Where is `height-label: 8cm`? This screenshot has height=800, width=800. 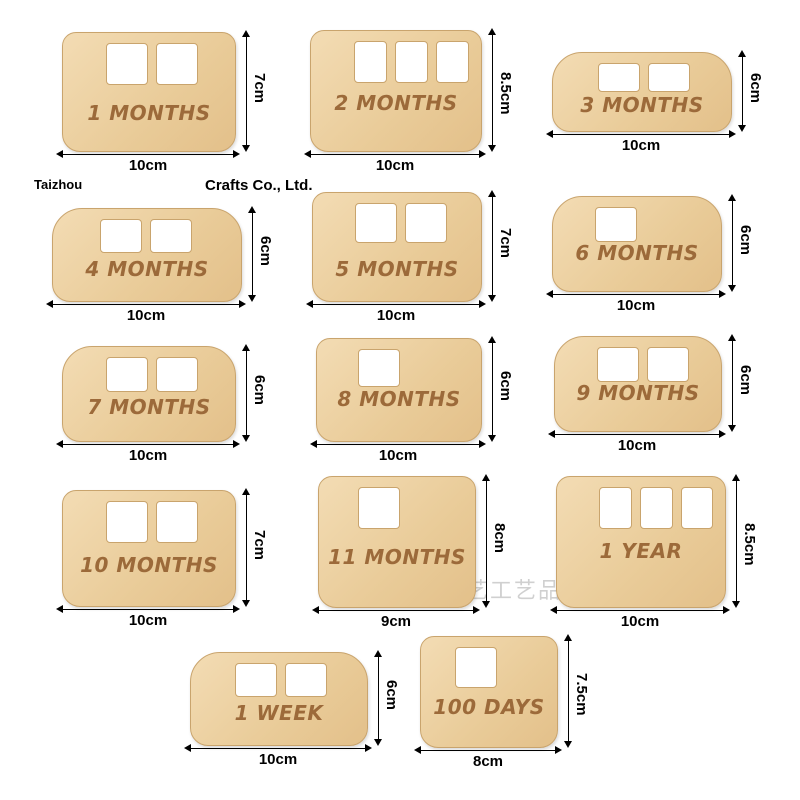 height-label: 8cm is located at coordinates (499, 538).